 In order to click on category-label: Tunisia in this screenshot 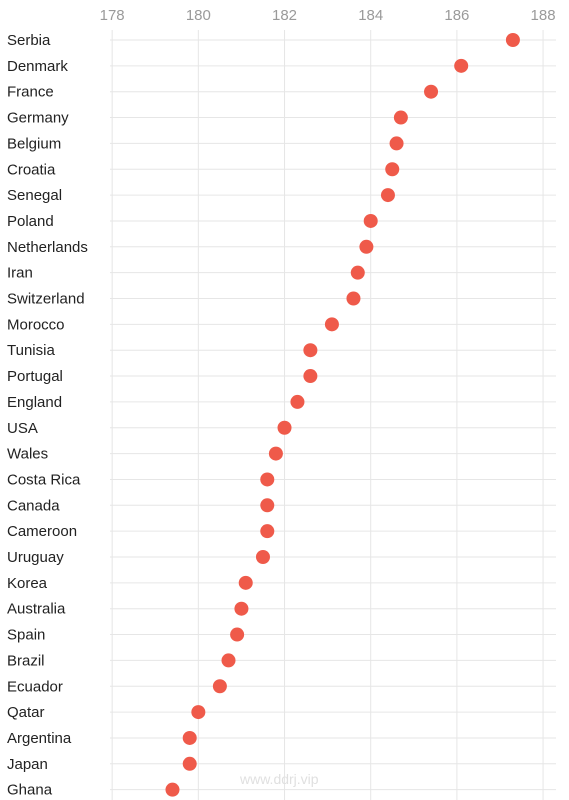, I will do `click(31, 350)`.